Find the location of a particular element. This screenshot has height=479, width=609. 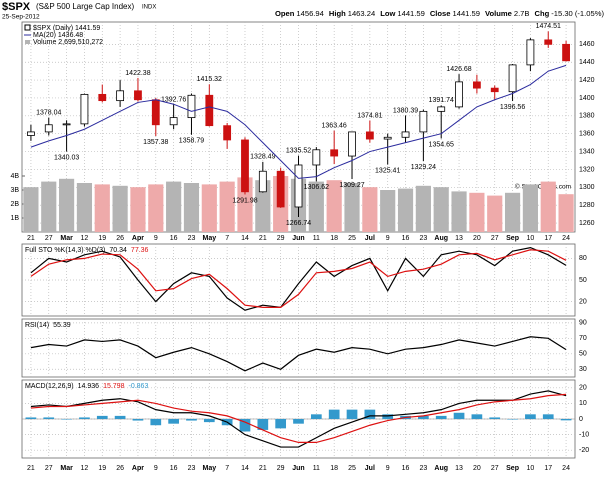

x-tick-label: 17 is located at coordinates (548, 468).